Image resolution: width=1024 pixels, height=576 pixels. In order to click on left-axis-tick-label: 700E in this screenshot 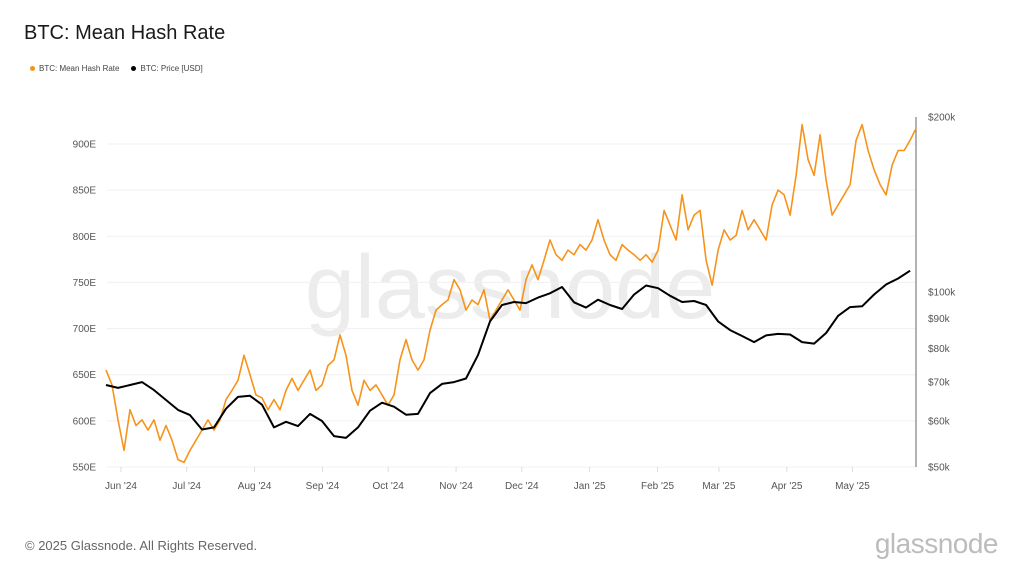, I will do `click(85, 329)`.